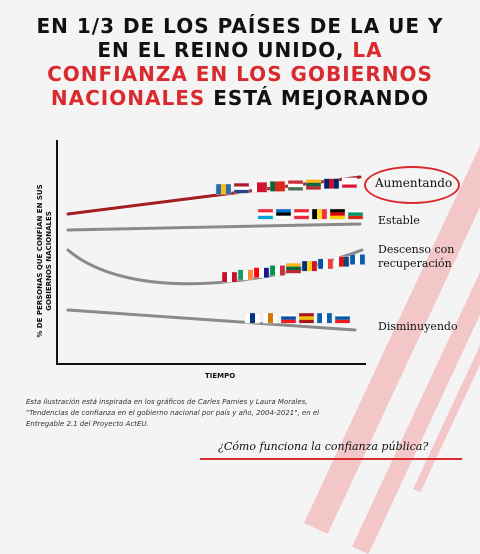 This screenshot has width=480, height=554. Describe the element at coordinates (418, 326) in the screenshot. I see `series-label-disminuyendo: Disminuyendo` at that location.